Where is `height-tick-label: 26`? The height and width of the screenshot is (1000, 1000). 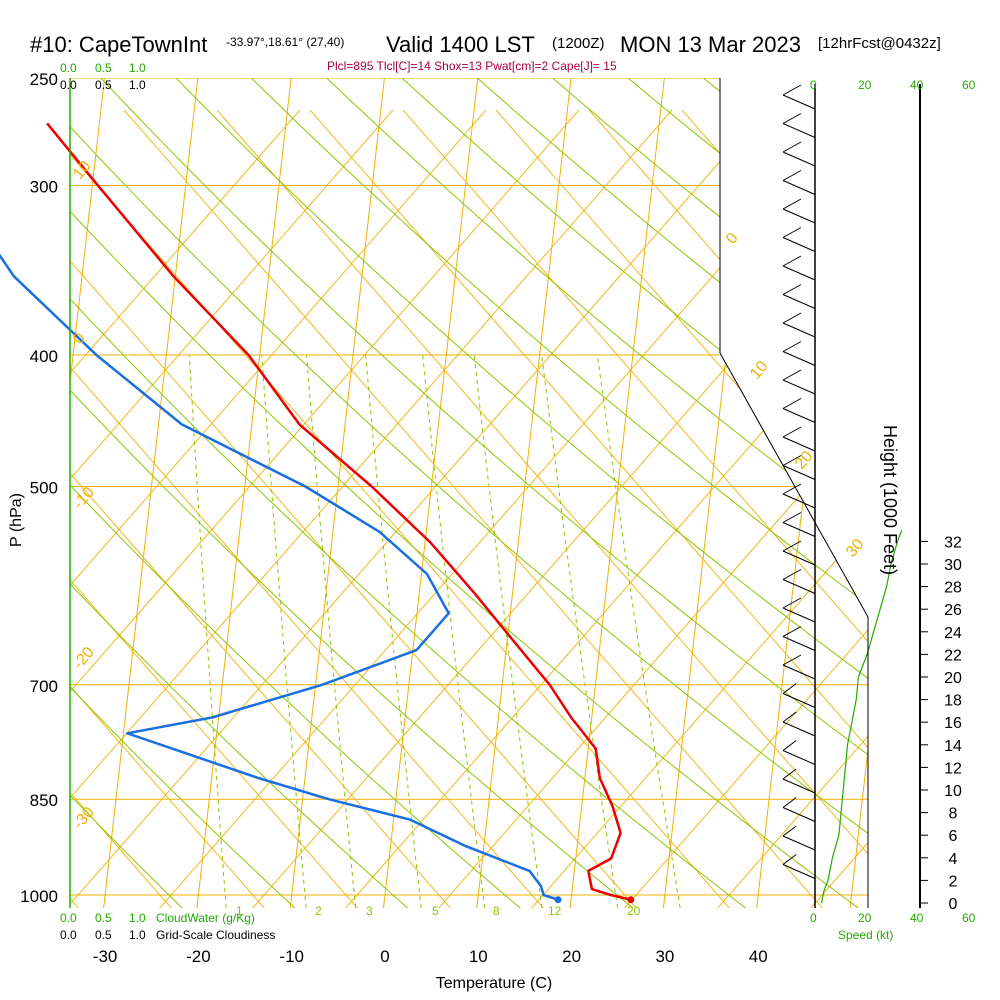
height-tick-label: 26 is located at coordinates (953, 610).